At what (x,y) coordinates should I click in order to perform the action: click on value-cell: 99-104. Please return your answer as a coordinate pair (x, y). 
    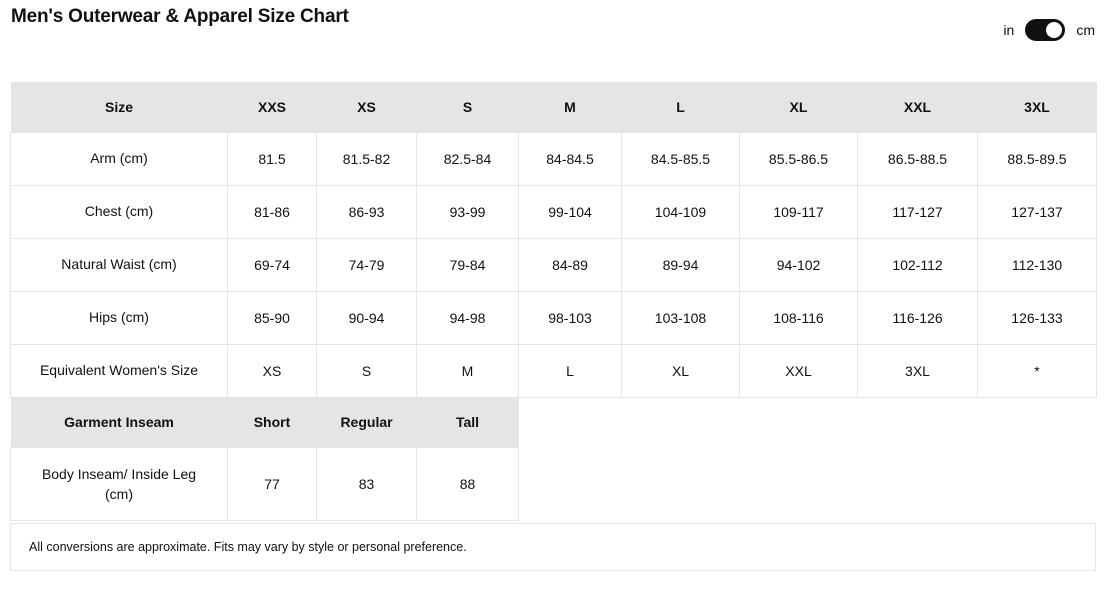
    Looking at the image, I should click on (570, 211).